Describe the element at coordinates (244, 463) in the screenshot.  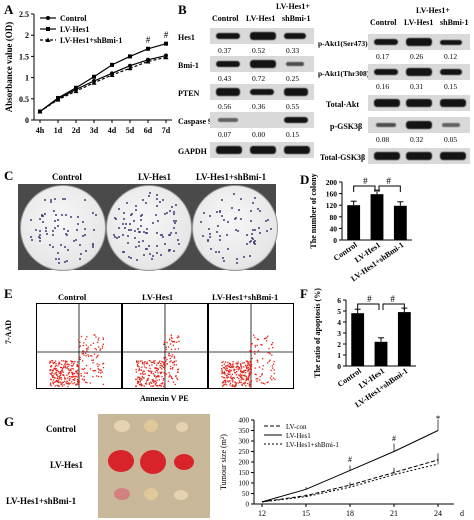
I see `y-tick-label: 200` at that location.